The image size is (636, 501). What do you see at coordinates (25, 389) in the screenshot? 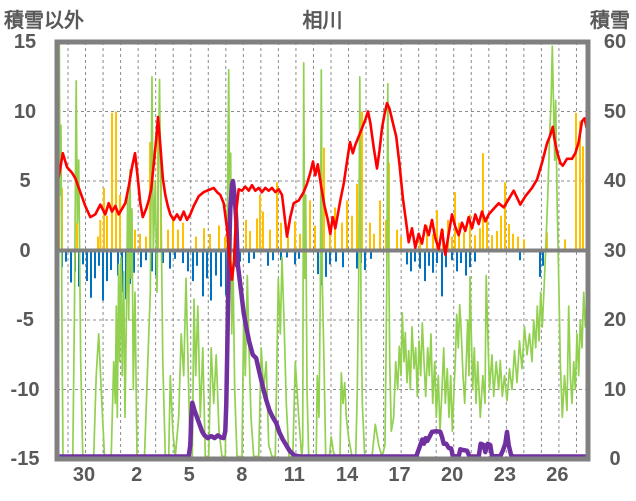
I see `left-axis-tick: -10` at bounding box center [25, 389].